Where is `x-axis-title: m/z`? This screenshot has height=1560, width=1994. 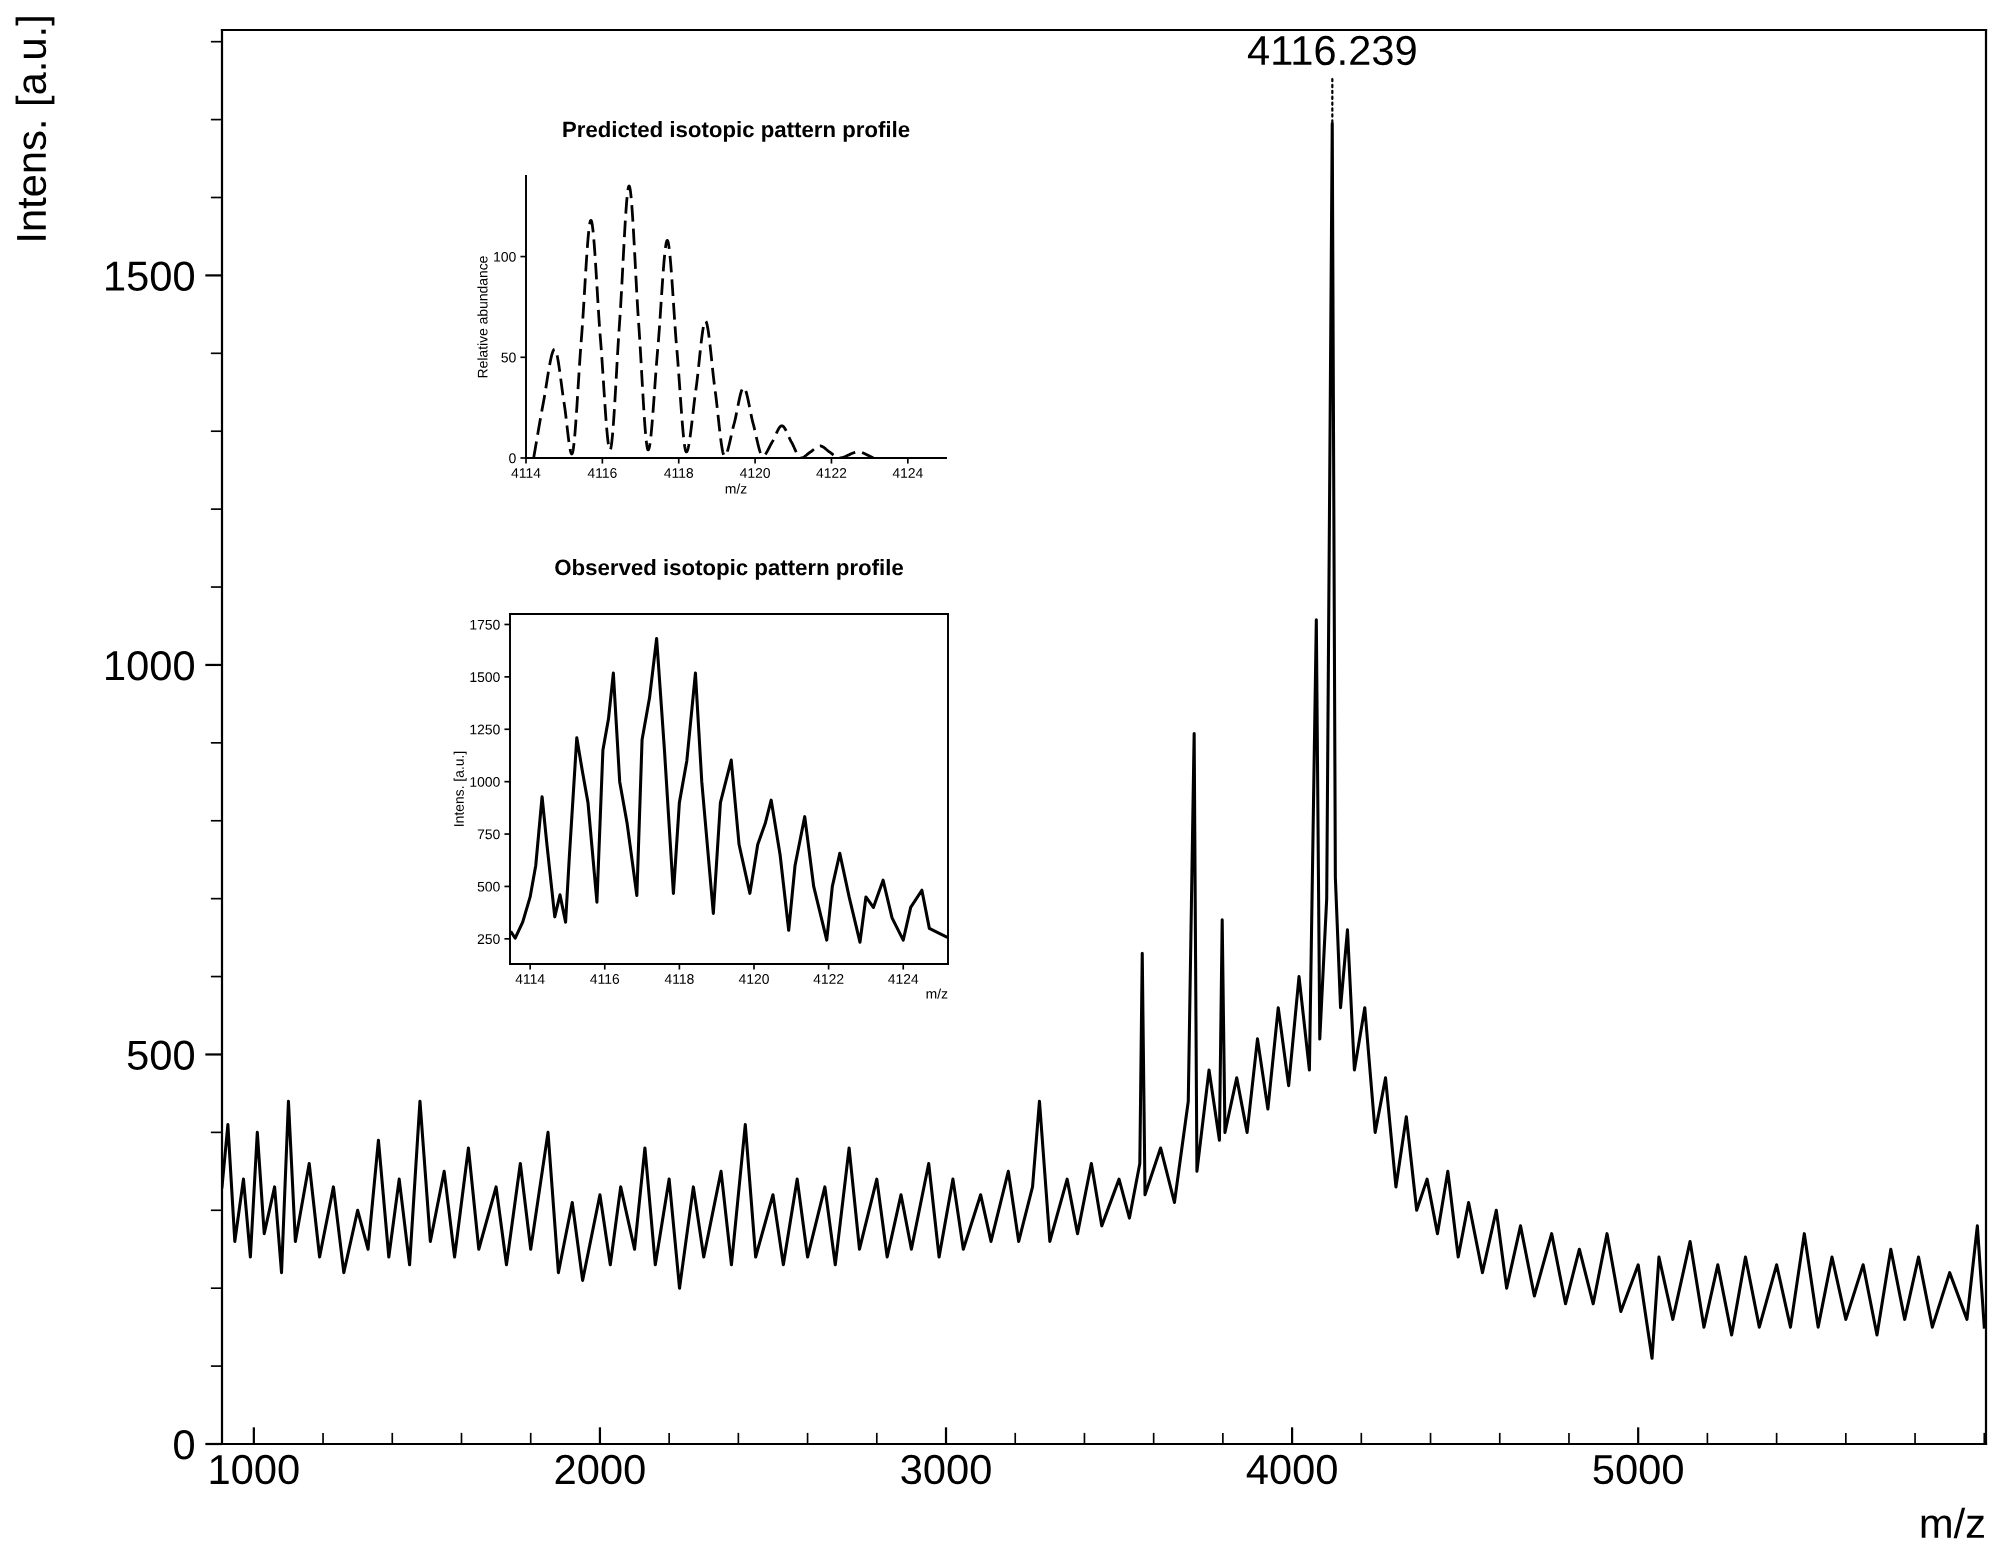 x-axis-title: m/z is located at coordinates (1952, 1523).